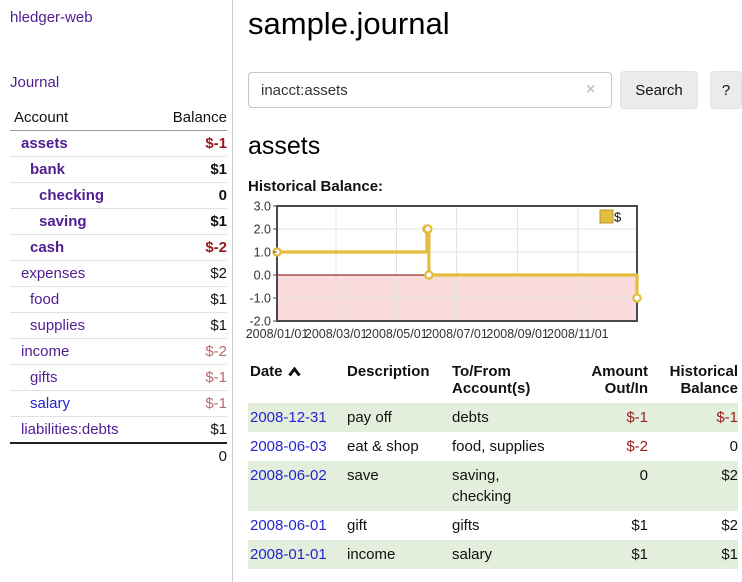  What do you see at coordinates (457, 263) in the screenshot?
I see `plot-border` at bounding box center [457, 263].